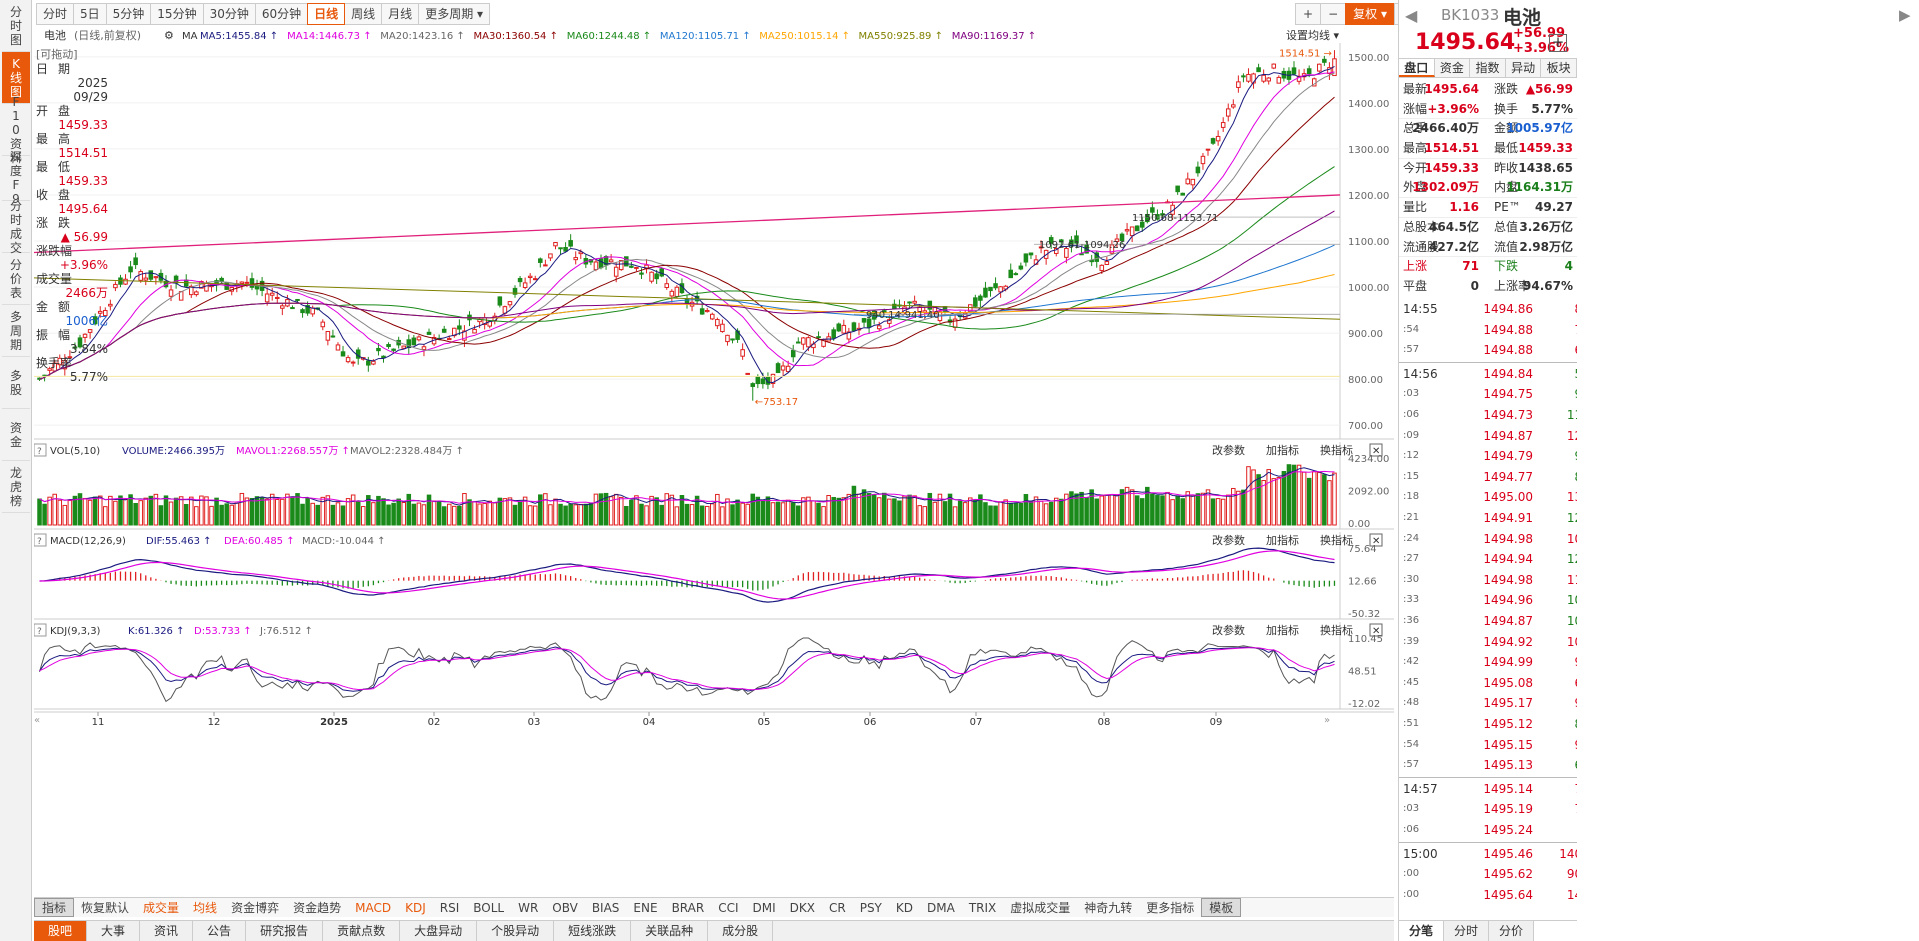  I want to click on indicator-19: PSY, so click(870, 907).